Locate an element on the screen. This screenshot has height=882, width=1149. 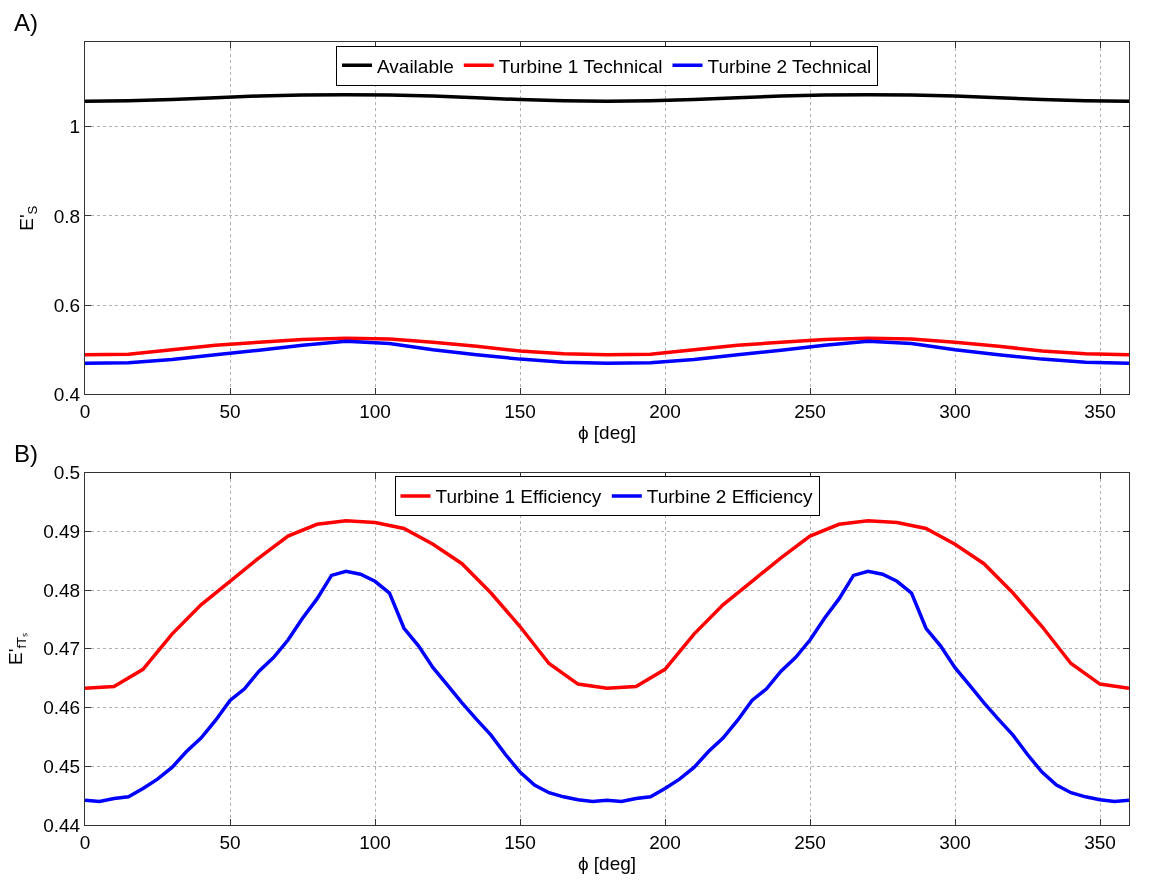
y-tick-label: 0.4 is located at coordinates (67, 394).